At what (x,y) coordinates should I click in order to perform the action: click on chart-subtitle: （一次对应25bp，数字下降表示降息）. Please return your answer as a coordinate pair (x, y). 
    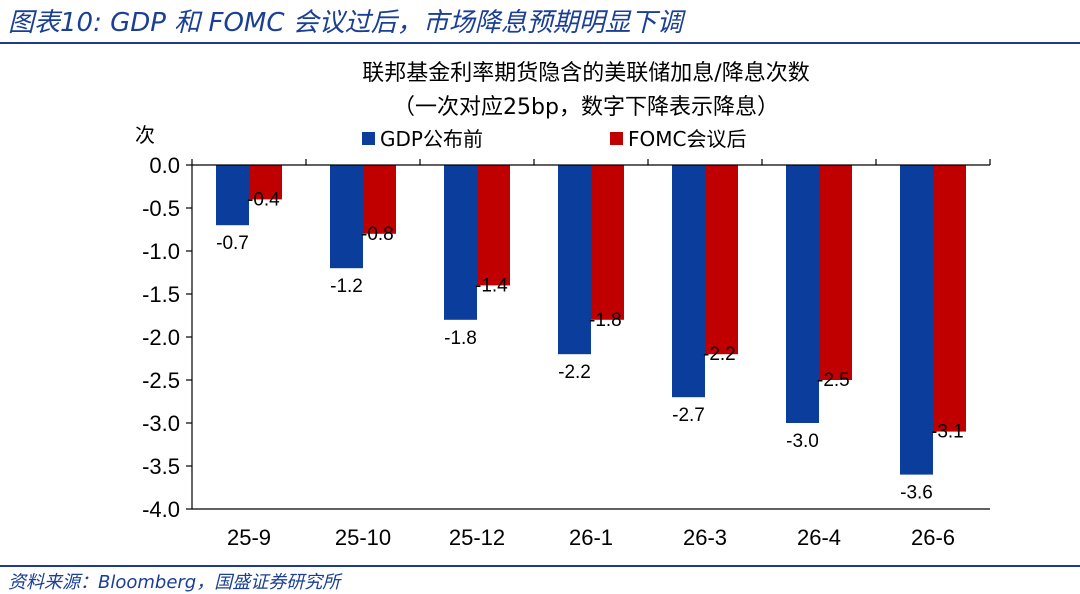
    Looking at the image, I should click on (586, 107).